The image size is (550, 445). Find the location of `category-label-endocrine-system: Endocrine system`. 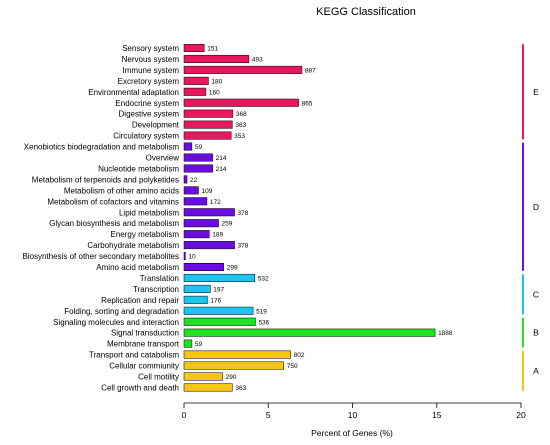

category-label-endocrine-system: Endocrine system is located at coordinates (147, 103).